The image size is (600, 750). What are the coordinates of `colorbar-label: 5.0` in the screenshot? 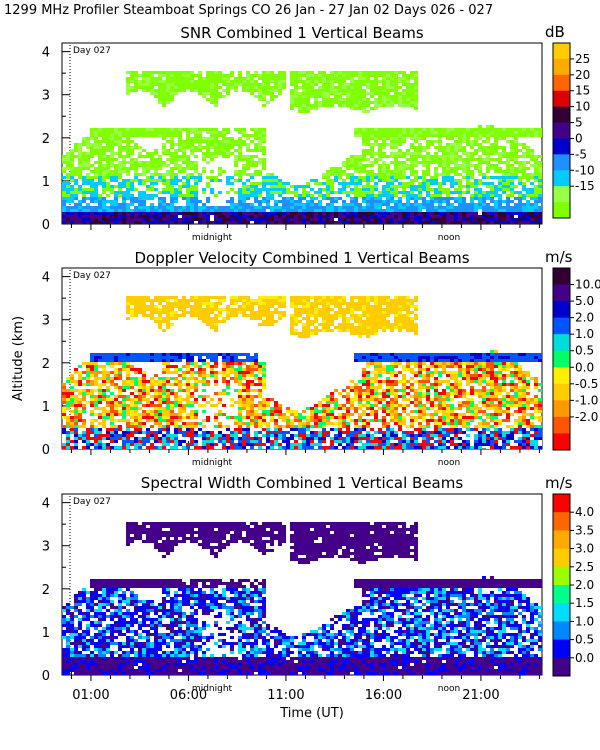 It's located at (584, 301).